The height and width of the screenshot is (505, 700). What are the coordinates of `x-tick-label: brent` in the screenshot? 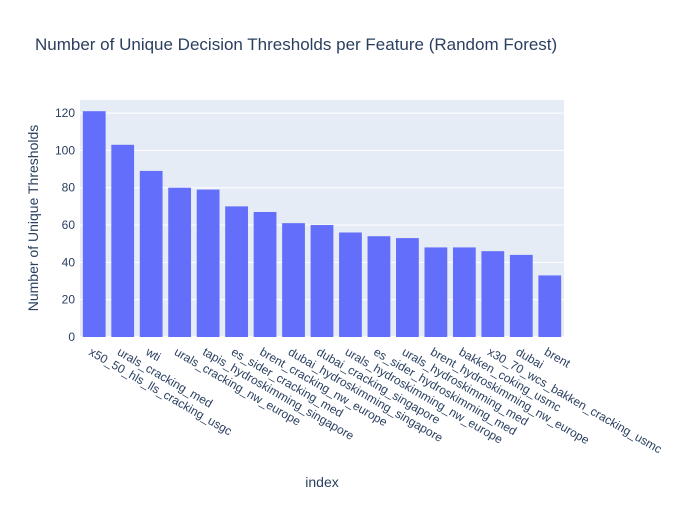 It's located at (557, 358).